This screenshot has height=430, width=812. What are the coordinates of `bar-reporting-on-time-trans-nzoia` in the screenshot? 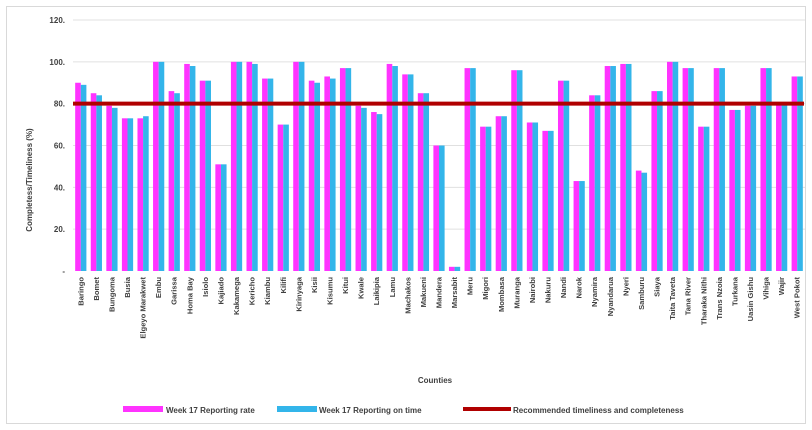 It's located at (722, 169).